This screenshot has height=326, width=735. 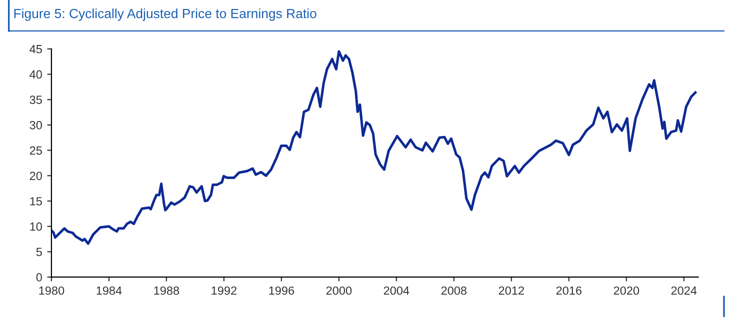 What do you see at coordinates (36, 125) in the screenshot?
I see `y-tick-label: 30` at bounding box center [36, 125].